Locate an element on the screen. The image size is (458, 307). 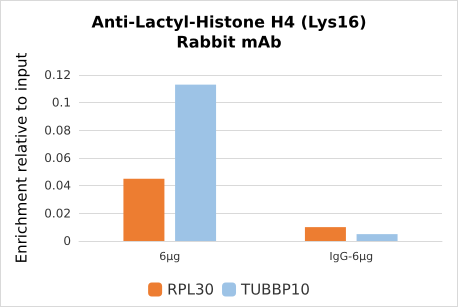
x-tick-label: IgG-6μg is located at coordinates (351, 256).